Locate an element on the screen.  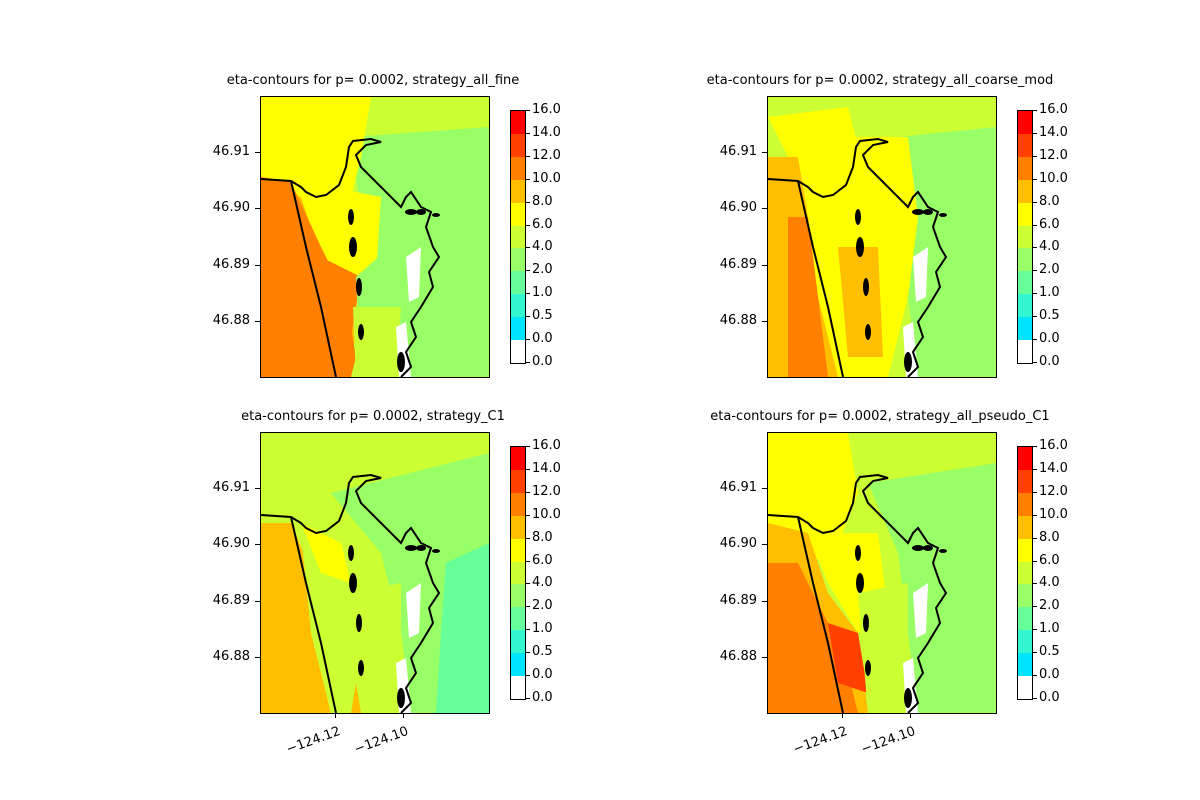
x-tick-label: −124.10 is located at coordinates (888, 741).